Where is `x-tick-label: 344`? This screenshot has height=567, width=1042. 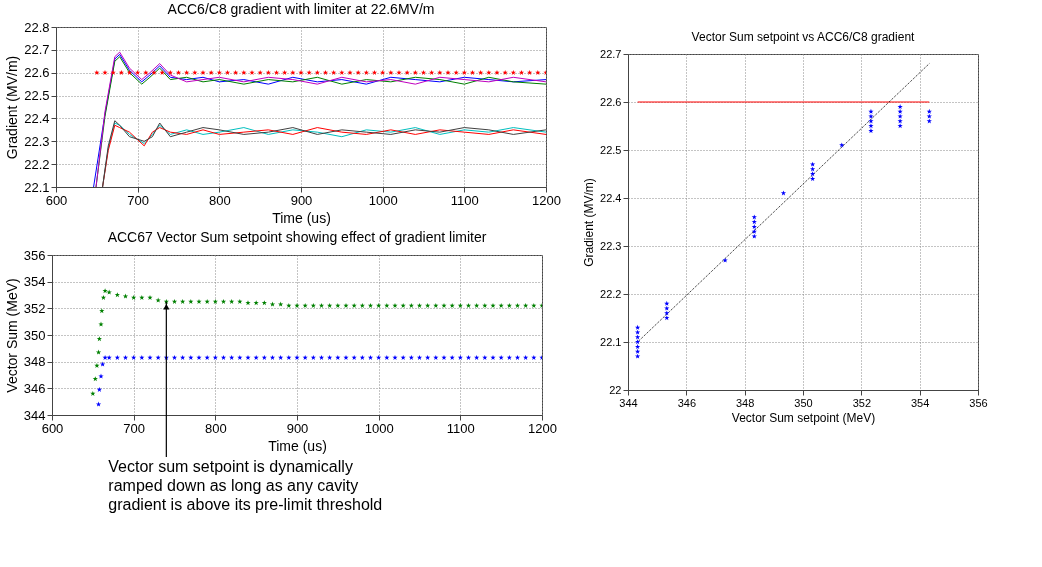 x-tick-label: 344 is located at coordinates (628, 402).